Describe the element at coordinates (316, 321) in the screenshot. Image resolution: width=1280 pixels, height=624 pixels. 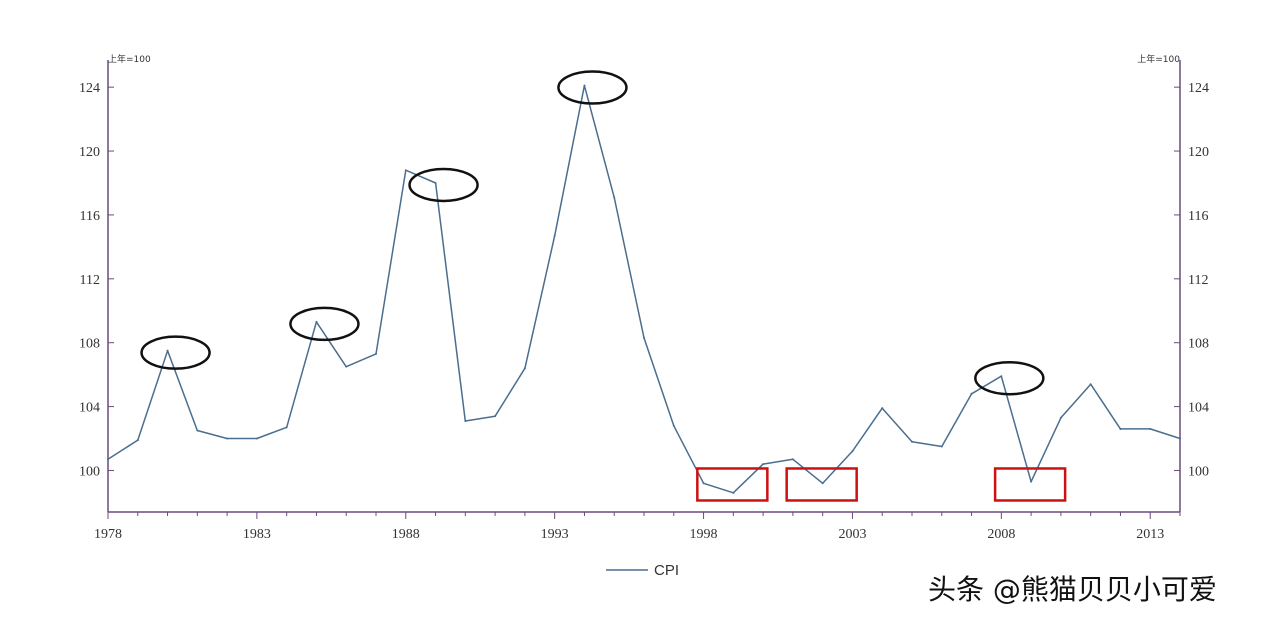
I see `data-point-1985` at that location.